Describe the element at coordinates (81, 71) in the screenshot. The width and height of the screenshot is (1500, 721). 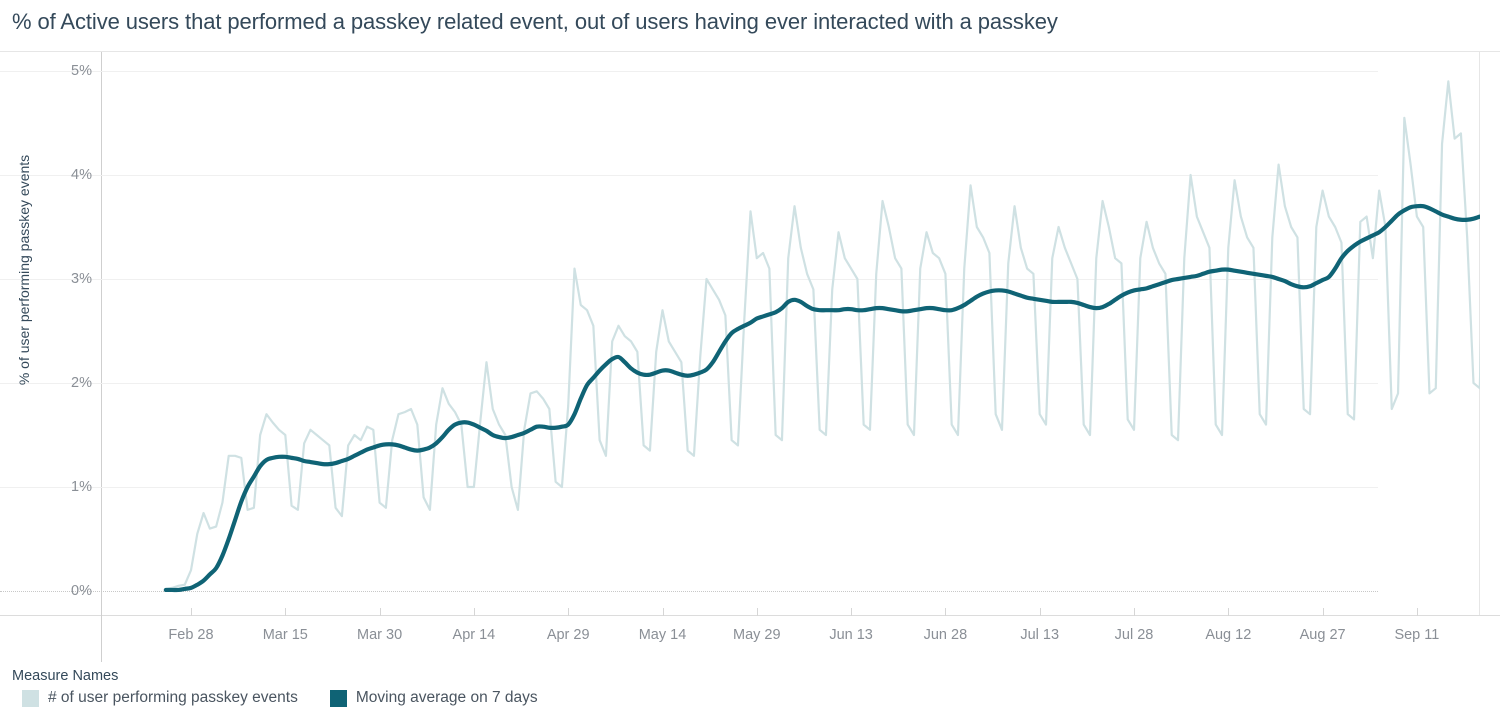
I see `y-tick-label: 5%` at that location.